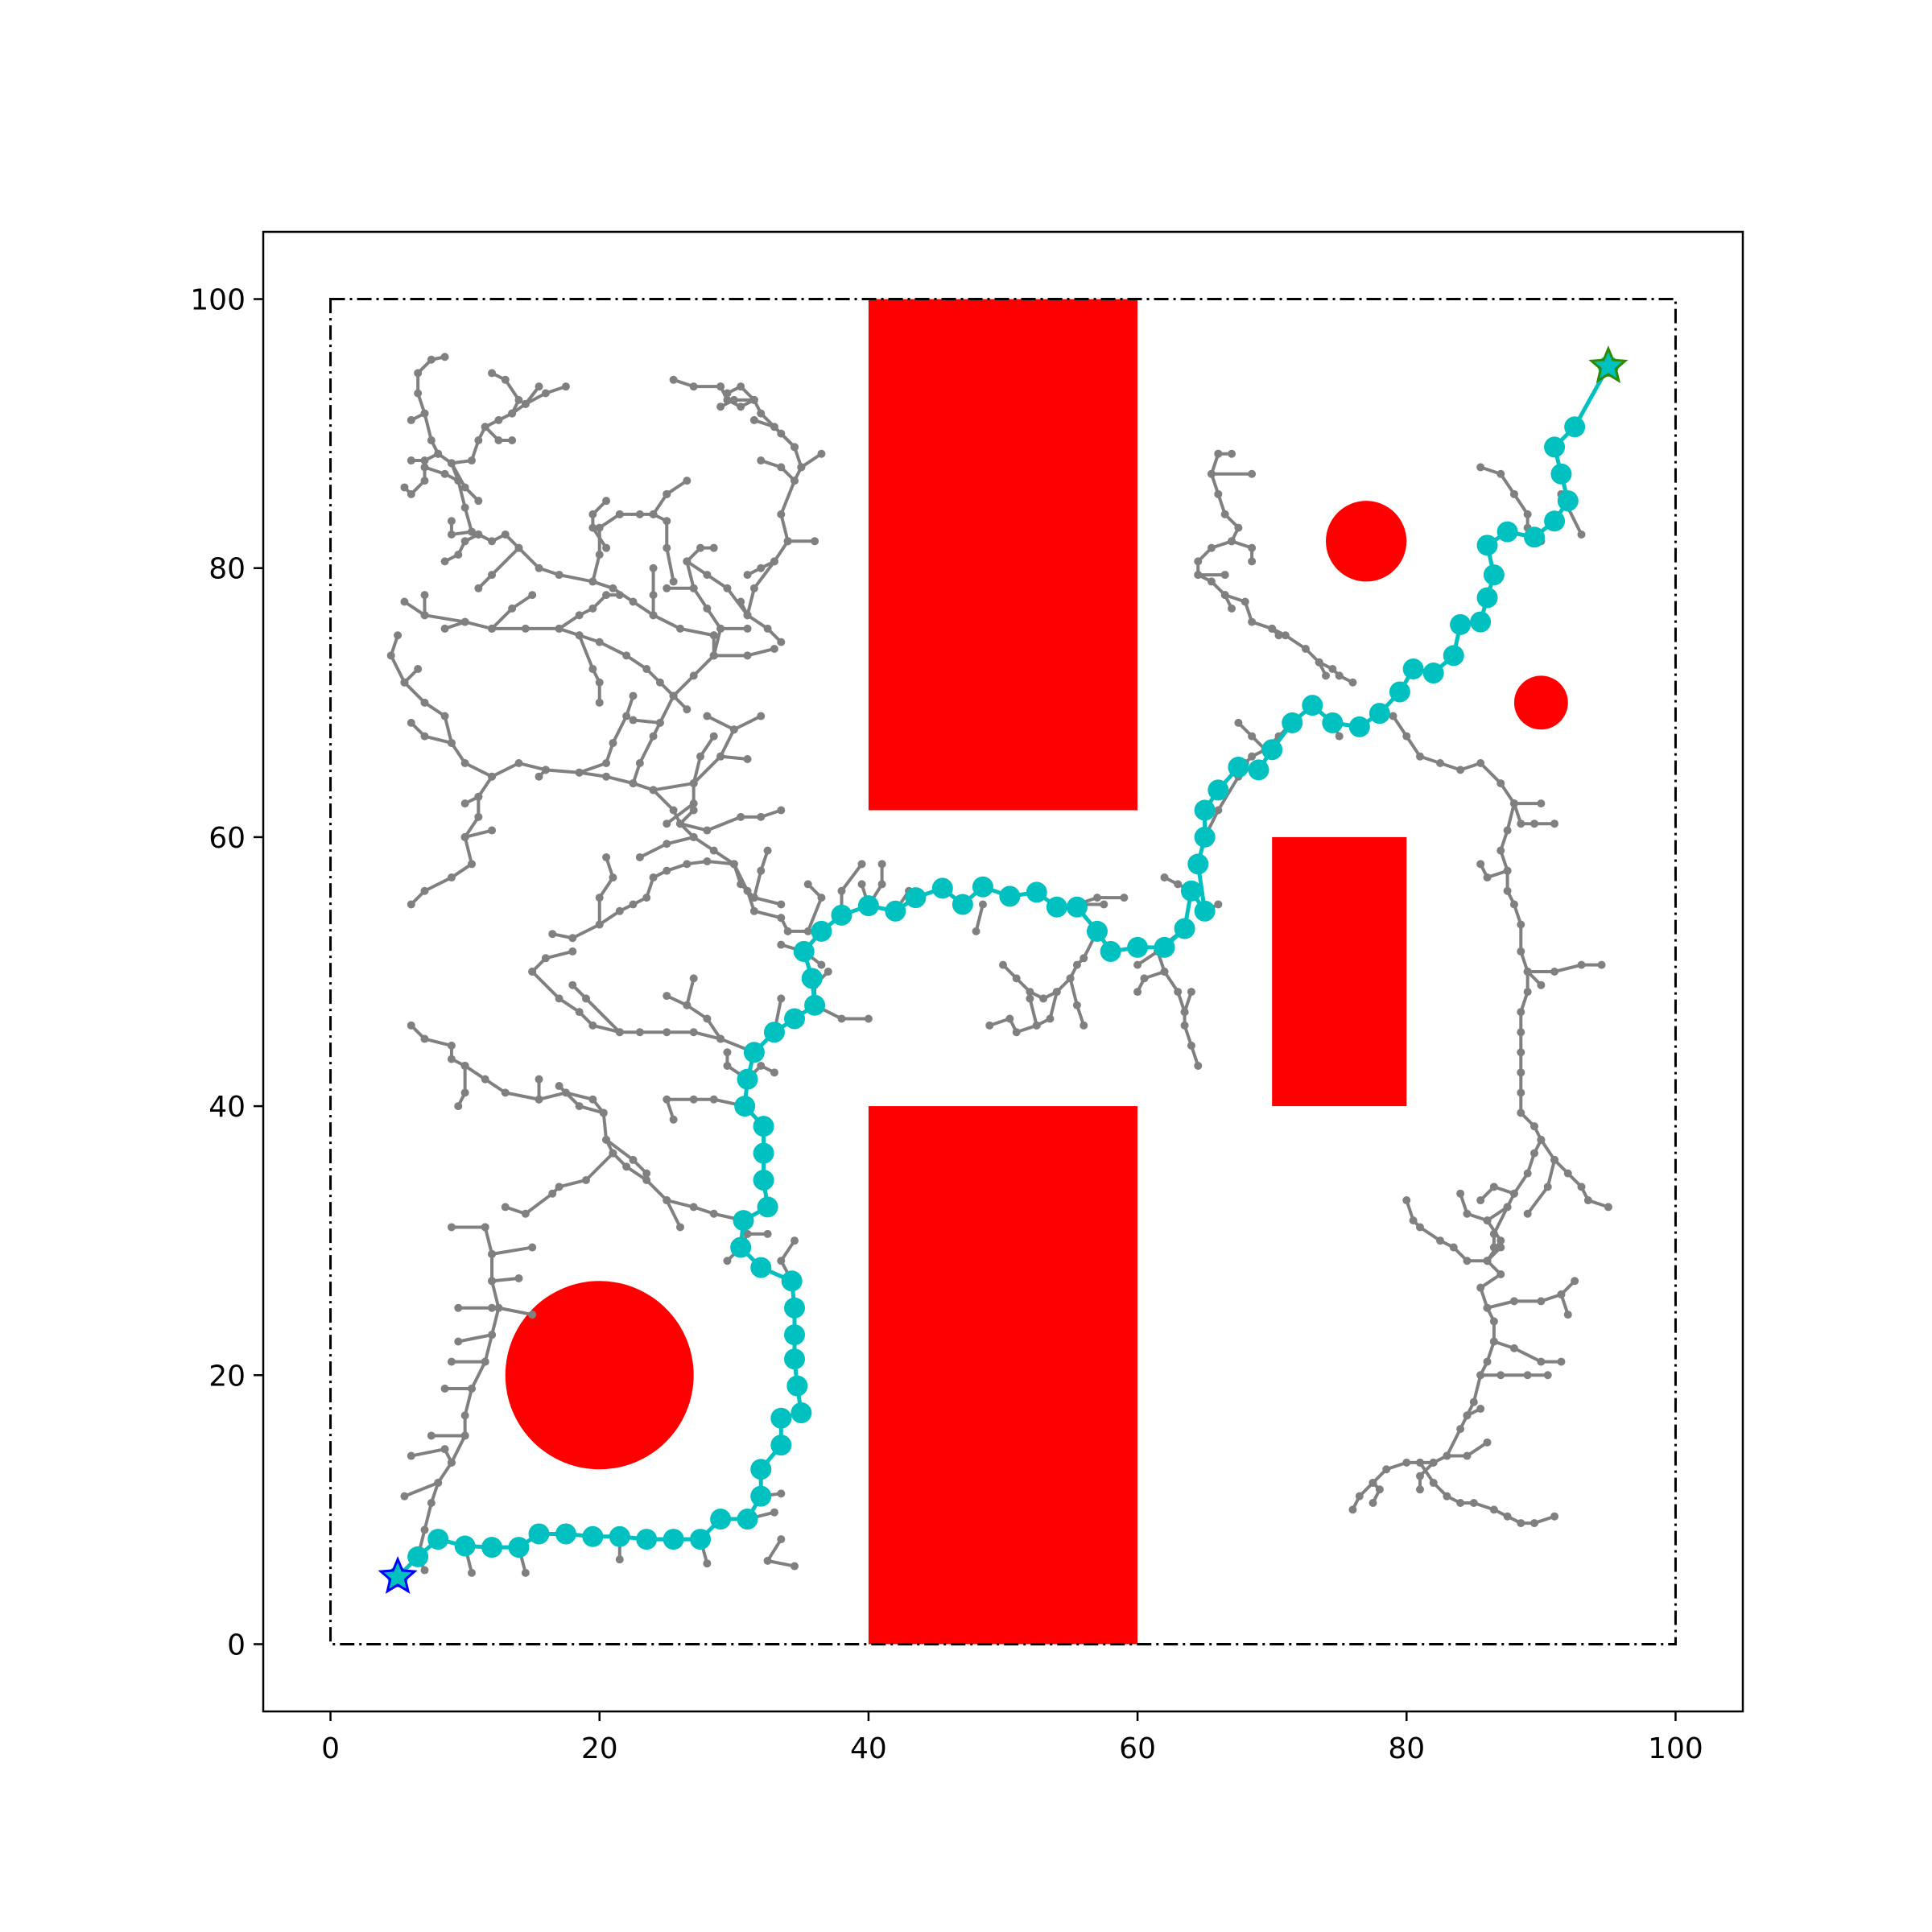 This screenshot has height=1932, width=1932. Describe the element at coordinates (227, 1376) in the screenshot. I see `y-tick-label: 20` at that location.